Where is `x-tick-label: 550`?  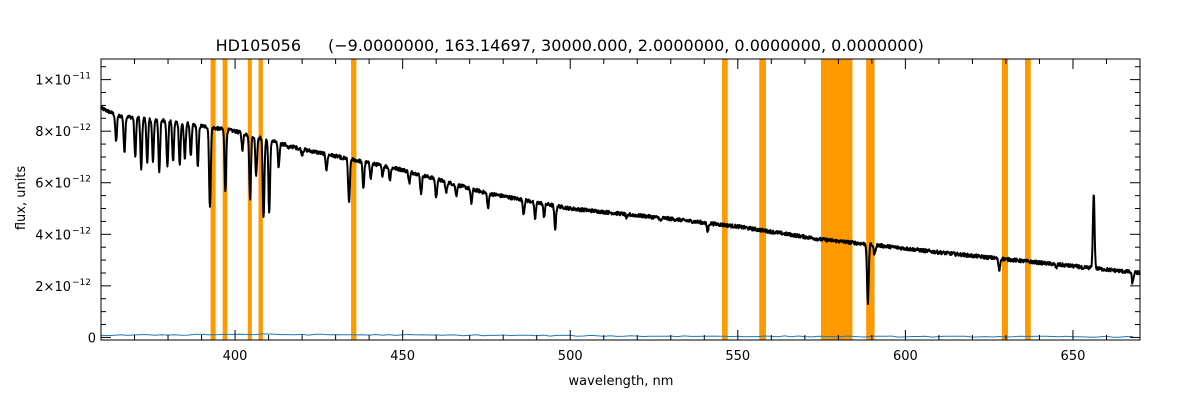 x-tick-label: 550 is located at coordinates (737, 356).